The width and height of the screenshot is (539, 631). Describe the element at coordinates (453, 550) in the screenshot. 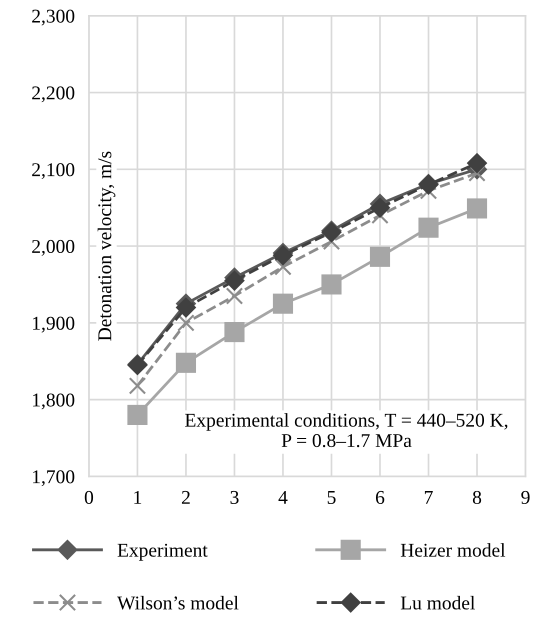

I see `legend-label: Heizer model` at that location.